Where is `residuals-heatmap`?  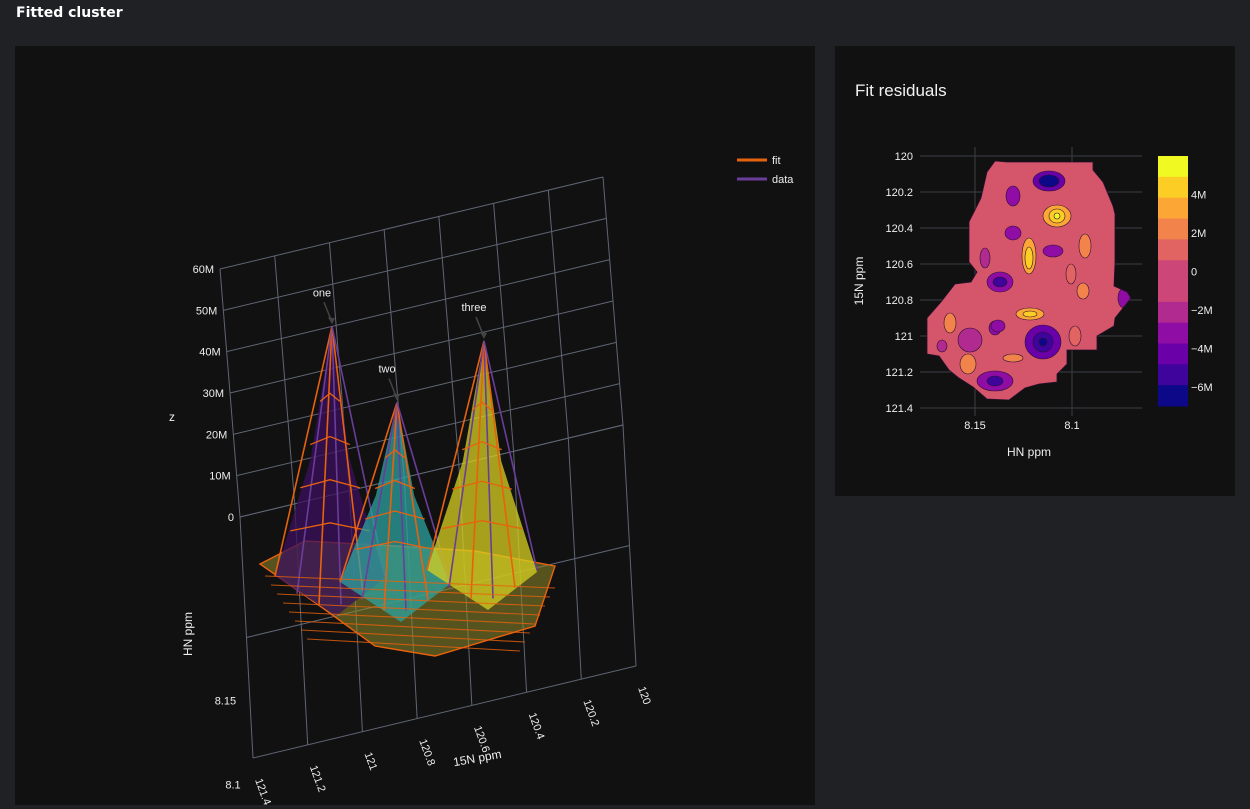 residuals-heatmap is located at coordinates (1029, 280).